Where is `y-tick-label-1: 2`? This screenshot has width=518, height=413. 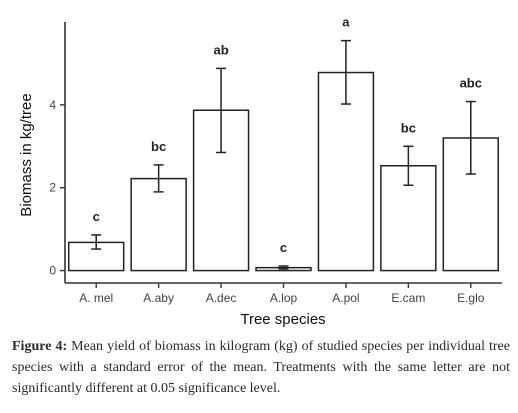 y-tick-label-1: 2 is located at coordinates (52, 188).